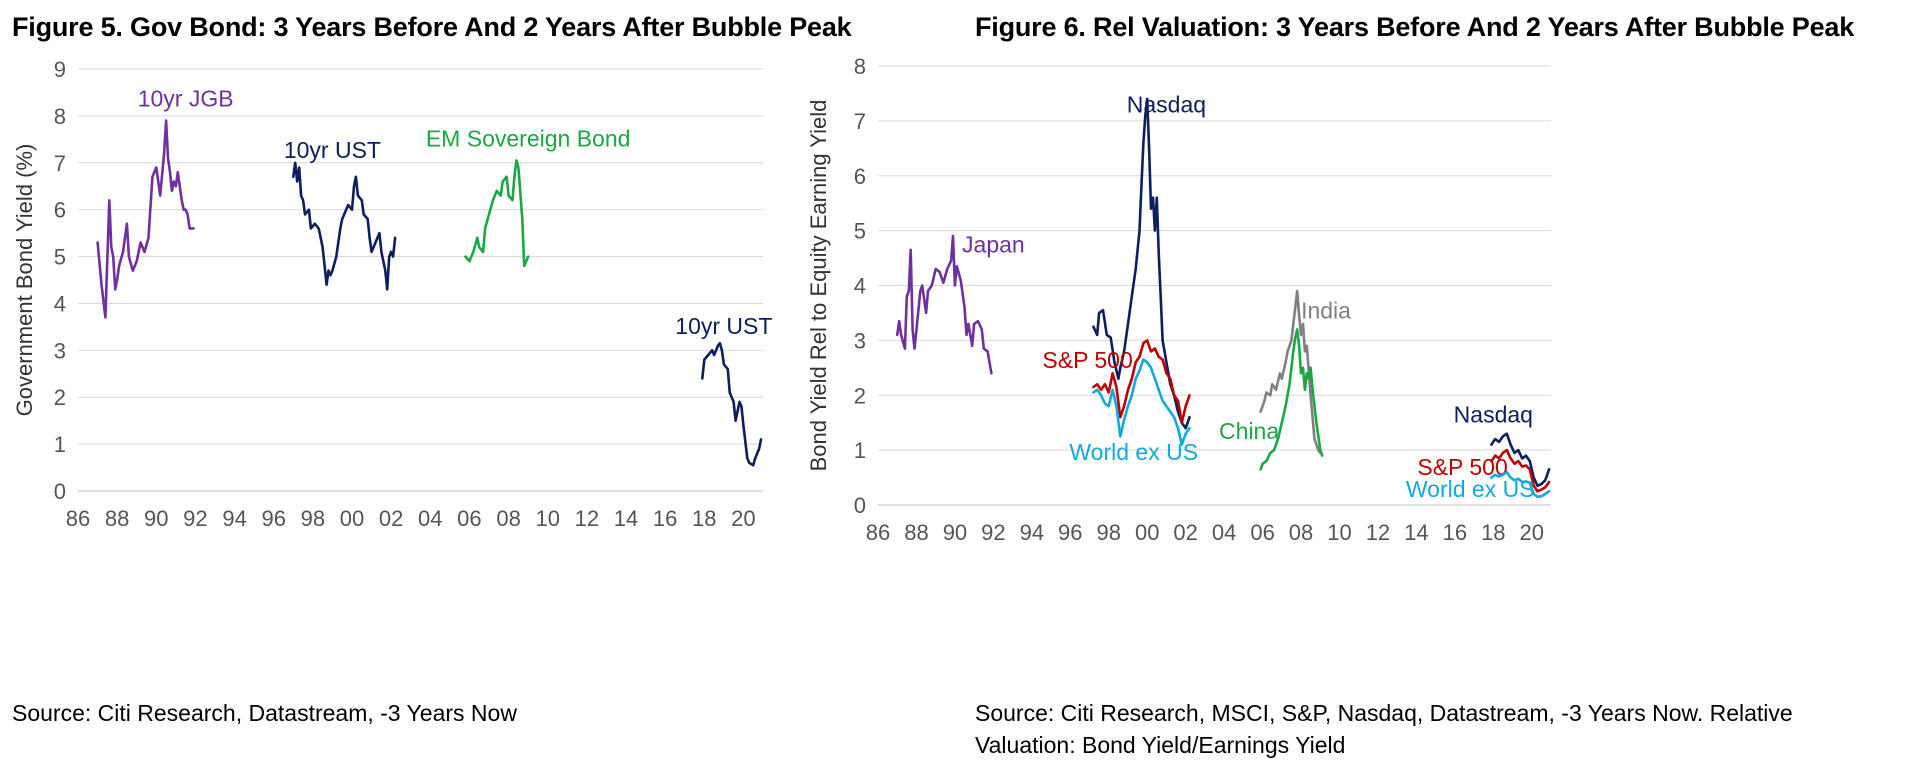 This screenshot has width=1926, height=769. Describe the element at coordinates (944, 304) in the screenshot. I see `series-line-japan` at that location.